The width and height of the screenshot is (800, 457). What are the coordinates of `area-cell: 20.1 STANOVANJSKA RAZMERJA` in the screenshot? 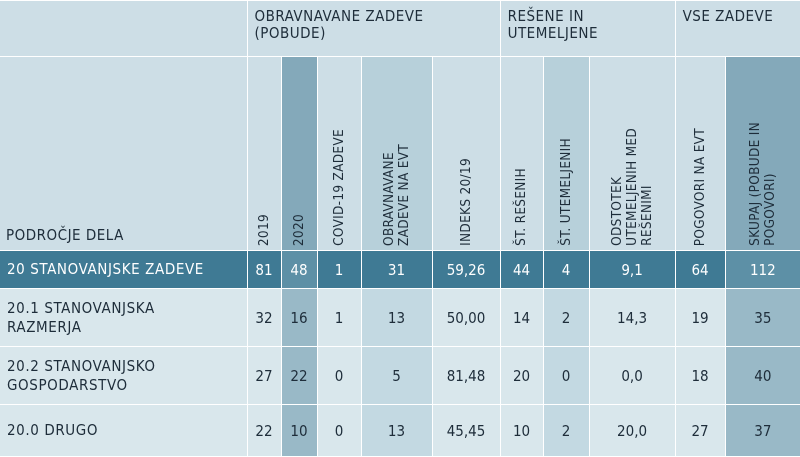 It's located at (124, 317).